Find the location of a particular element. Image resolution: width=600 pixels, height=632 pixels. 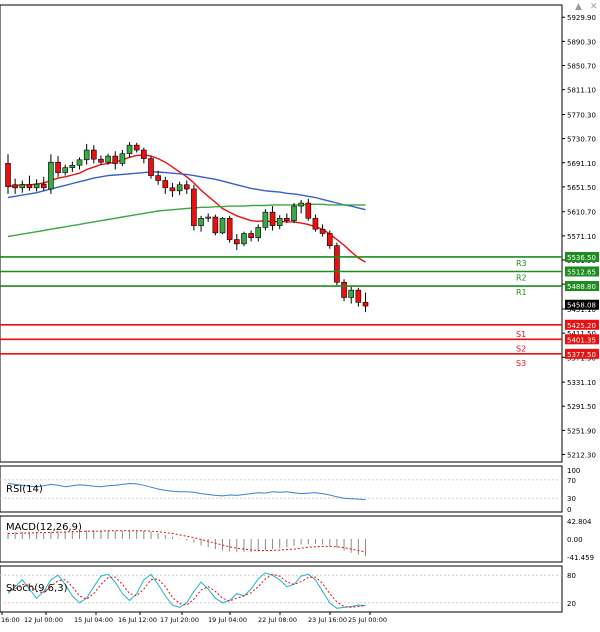

level-price-tag: 5488.80 is located at coordinates (581, 287).